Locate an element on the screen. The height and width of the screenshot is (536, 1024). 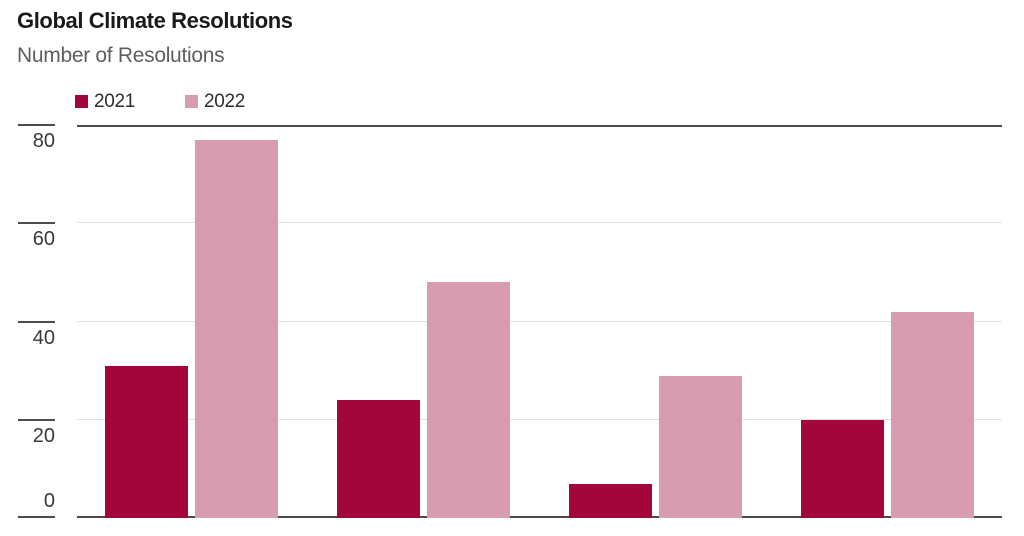
legend-swatch-2021-icon is located at coordinates (81, 101).